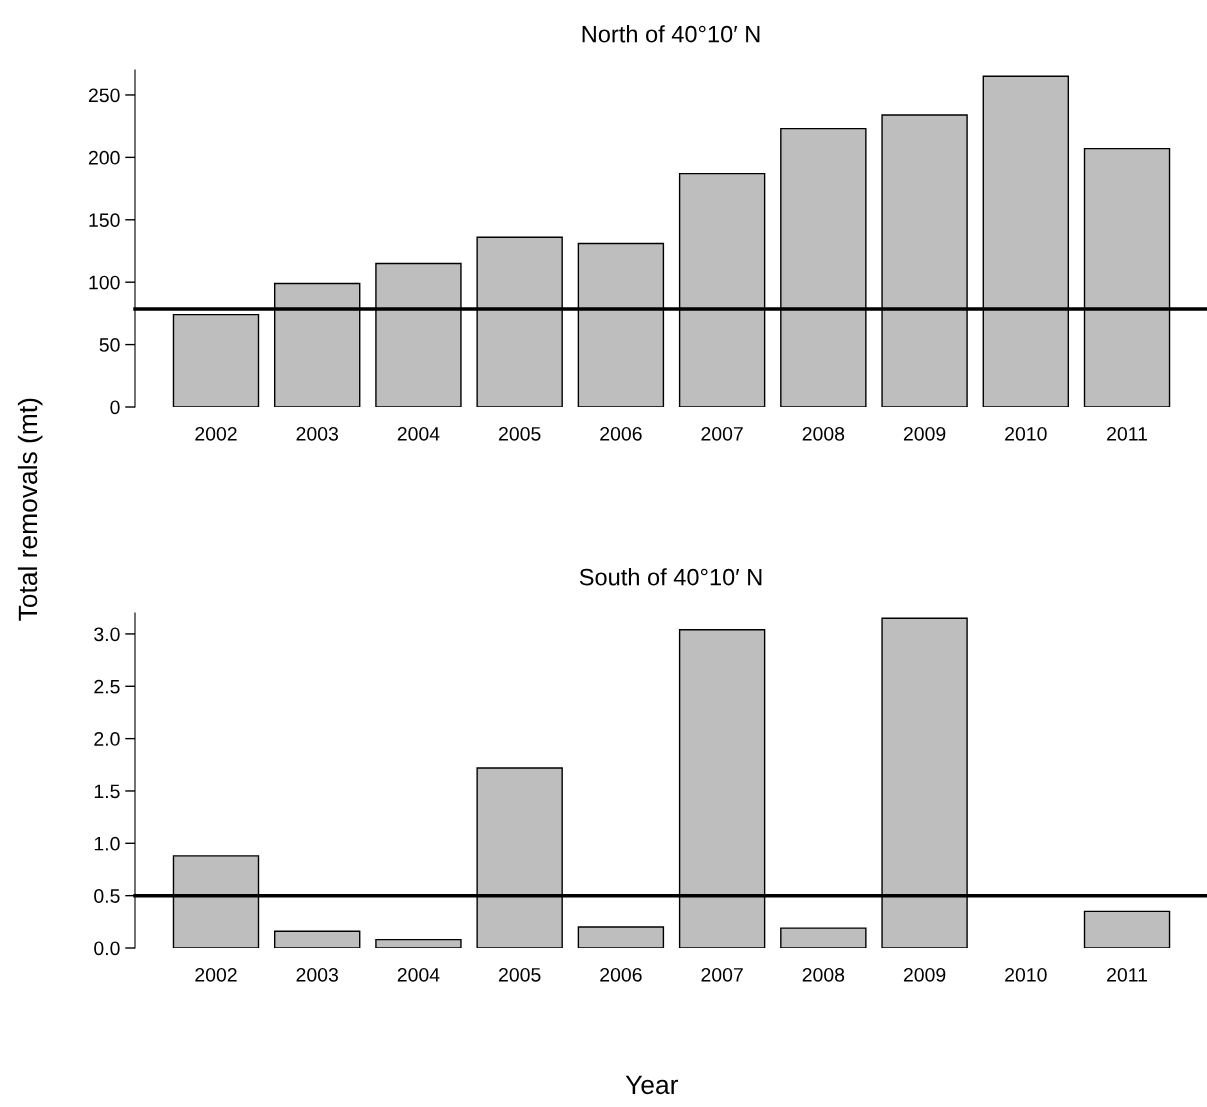 Image resolution: width=1207 pixels, height=1107 pixels. Describe the element at coordinates (671, 34) in the screenshot. I see `chart-title: North of 40°10′ N` at that location.